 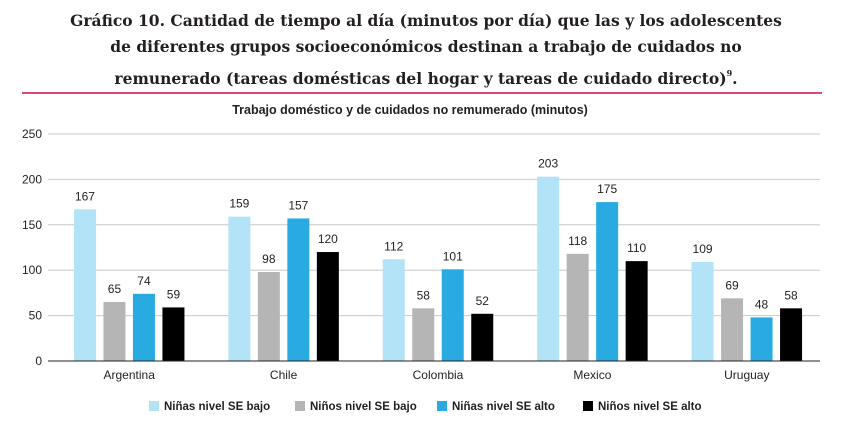 What do you see at coordinates (144, 281) in the screenshot?
I see `bar-value-label: 74` at bounding box center [144, 281].